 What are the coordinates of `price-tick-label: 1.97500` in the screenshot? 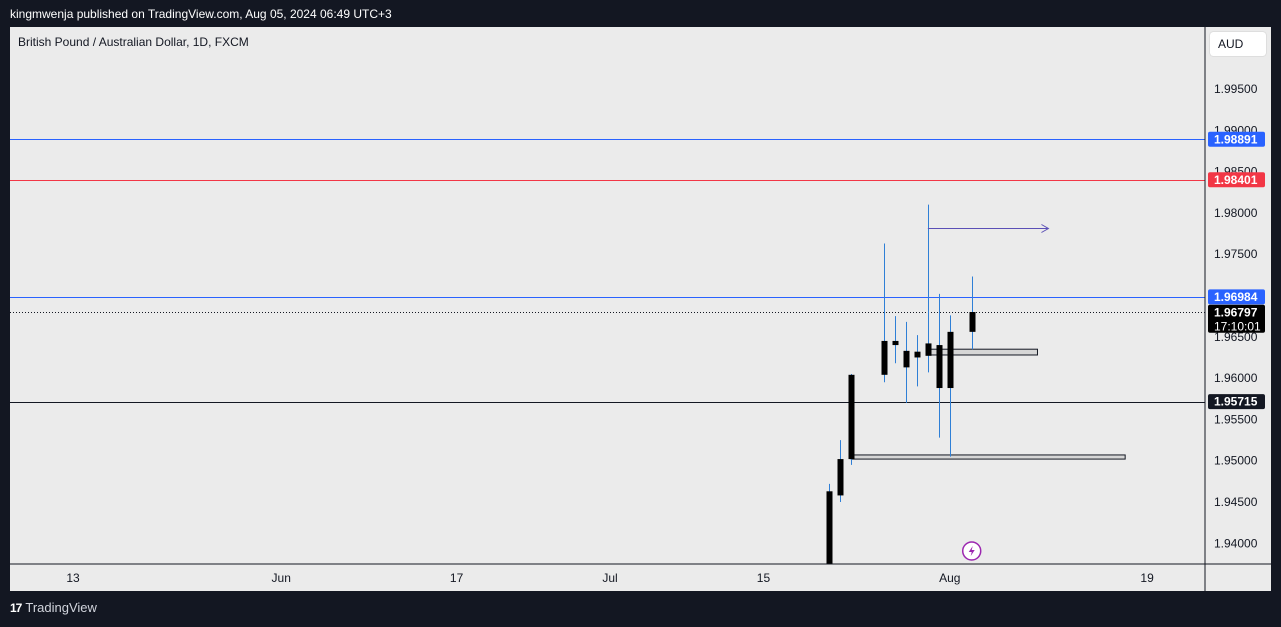 It's located at (1236, 254).